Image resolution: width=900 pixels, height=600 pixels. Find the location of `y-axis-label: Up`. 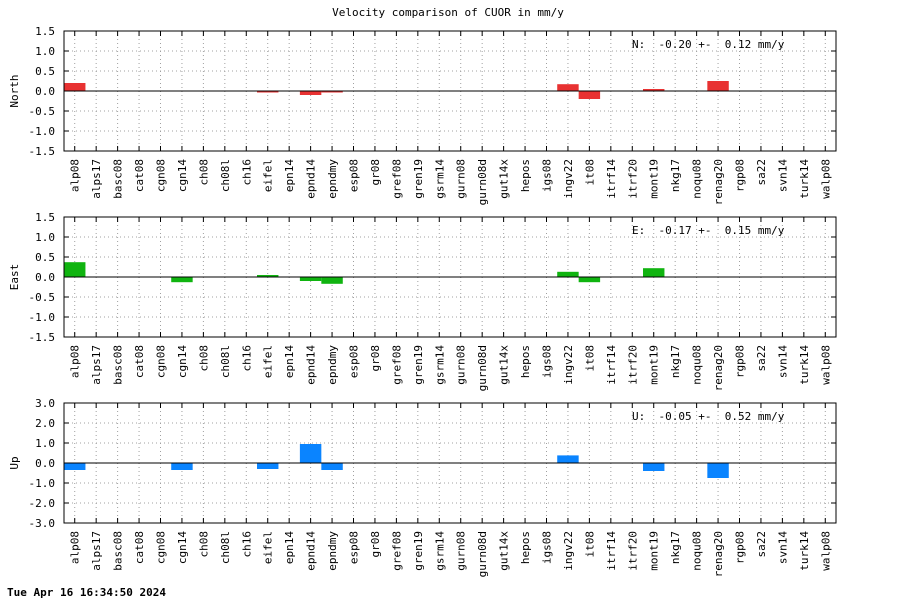

y-axis-label: Up is located at coordinates (14, 462).